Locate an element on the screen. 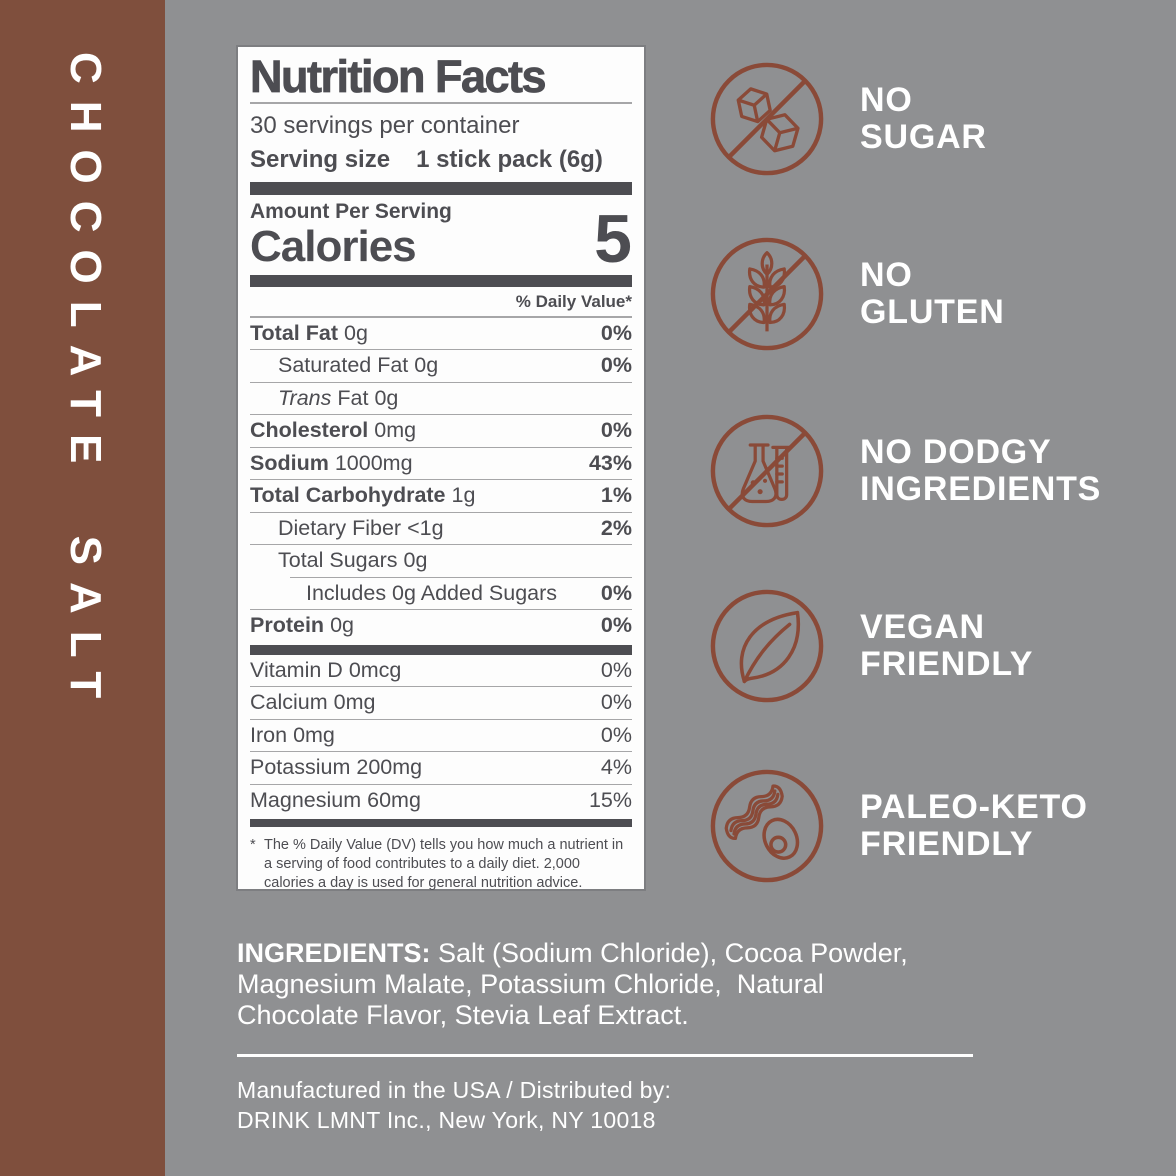  ingredients-label: INGREDIENTS: is located at coordinates (334, 953).